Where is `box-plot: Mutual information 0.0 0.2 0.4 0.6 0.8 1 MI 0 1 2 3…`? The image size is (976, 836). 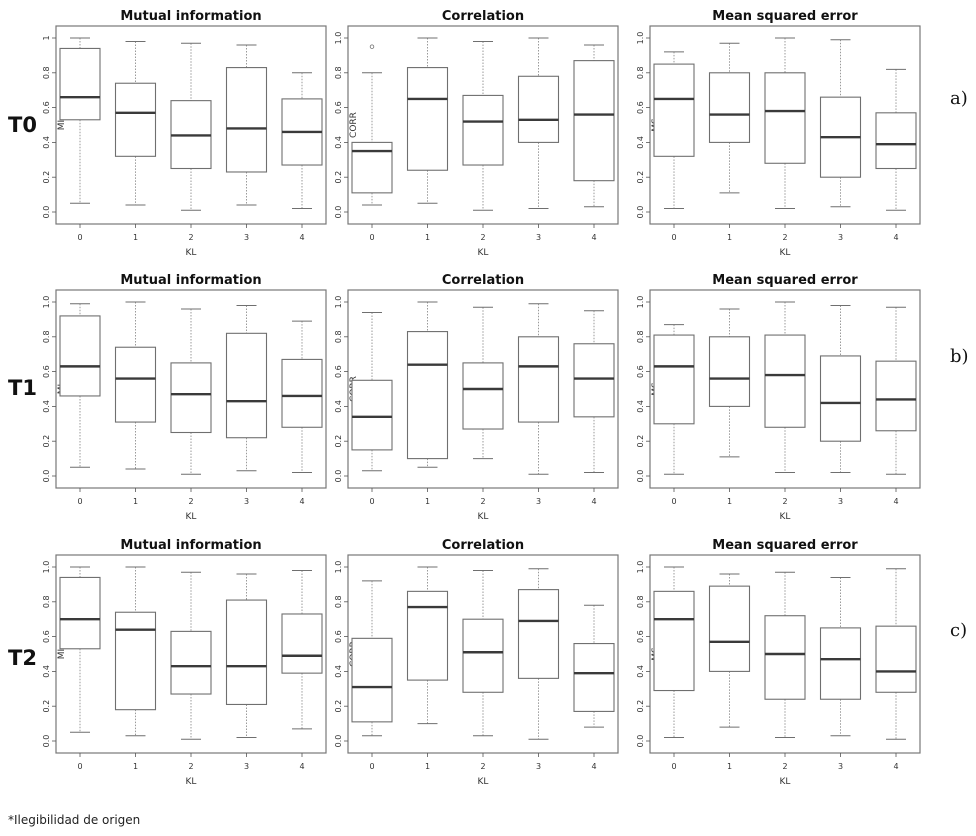 box-plot: Mutual information 0.0 0.2 0.4 0.6 0.8 1 MI 0 1 2 3… is located at coordinates (184, 133).